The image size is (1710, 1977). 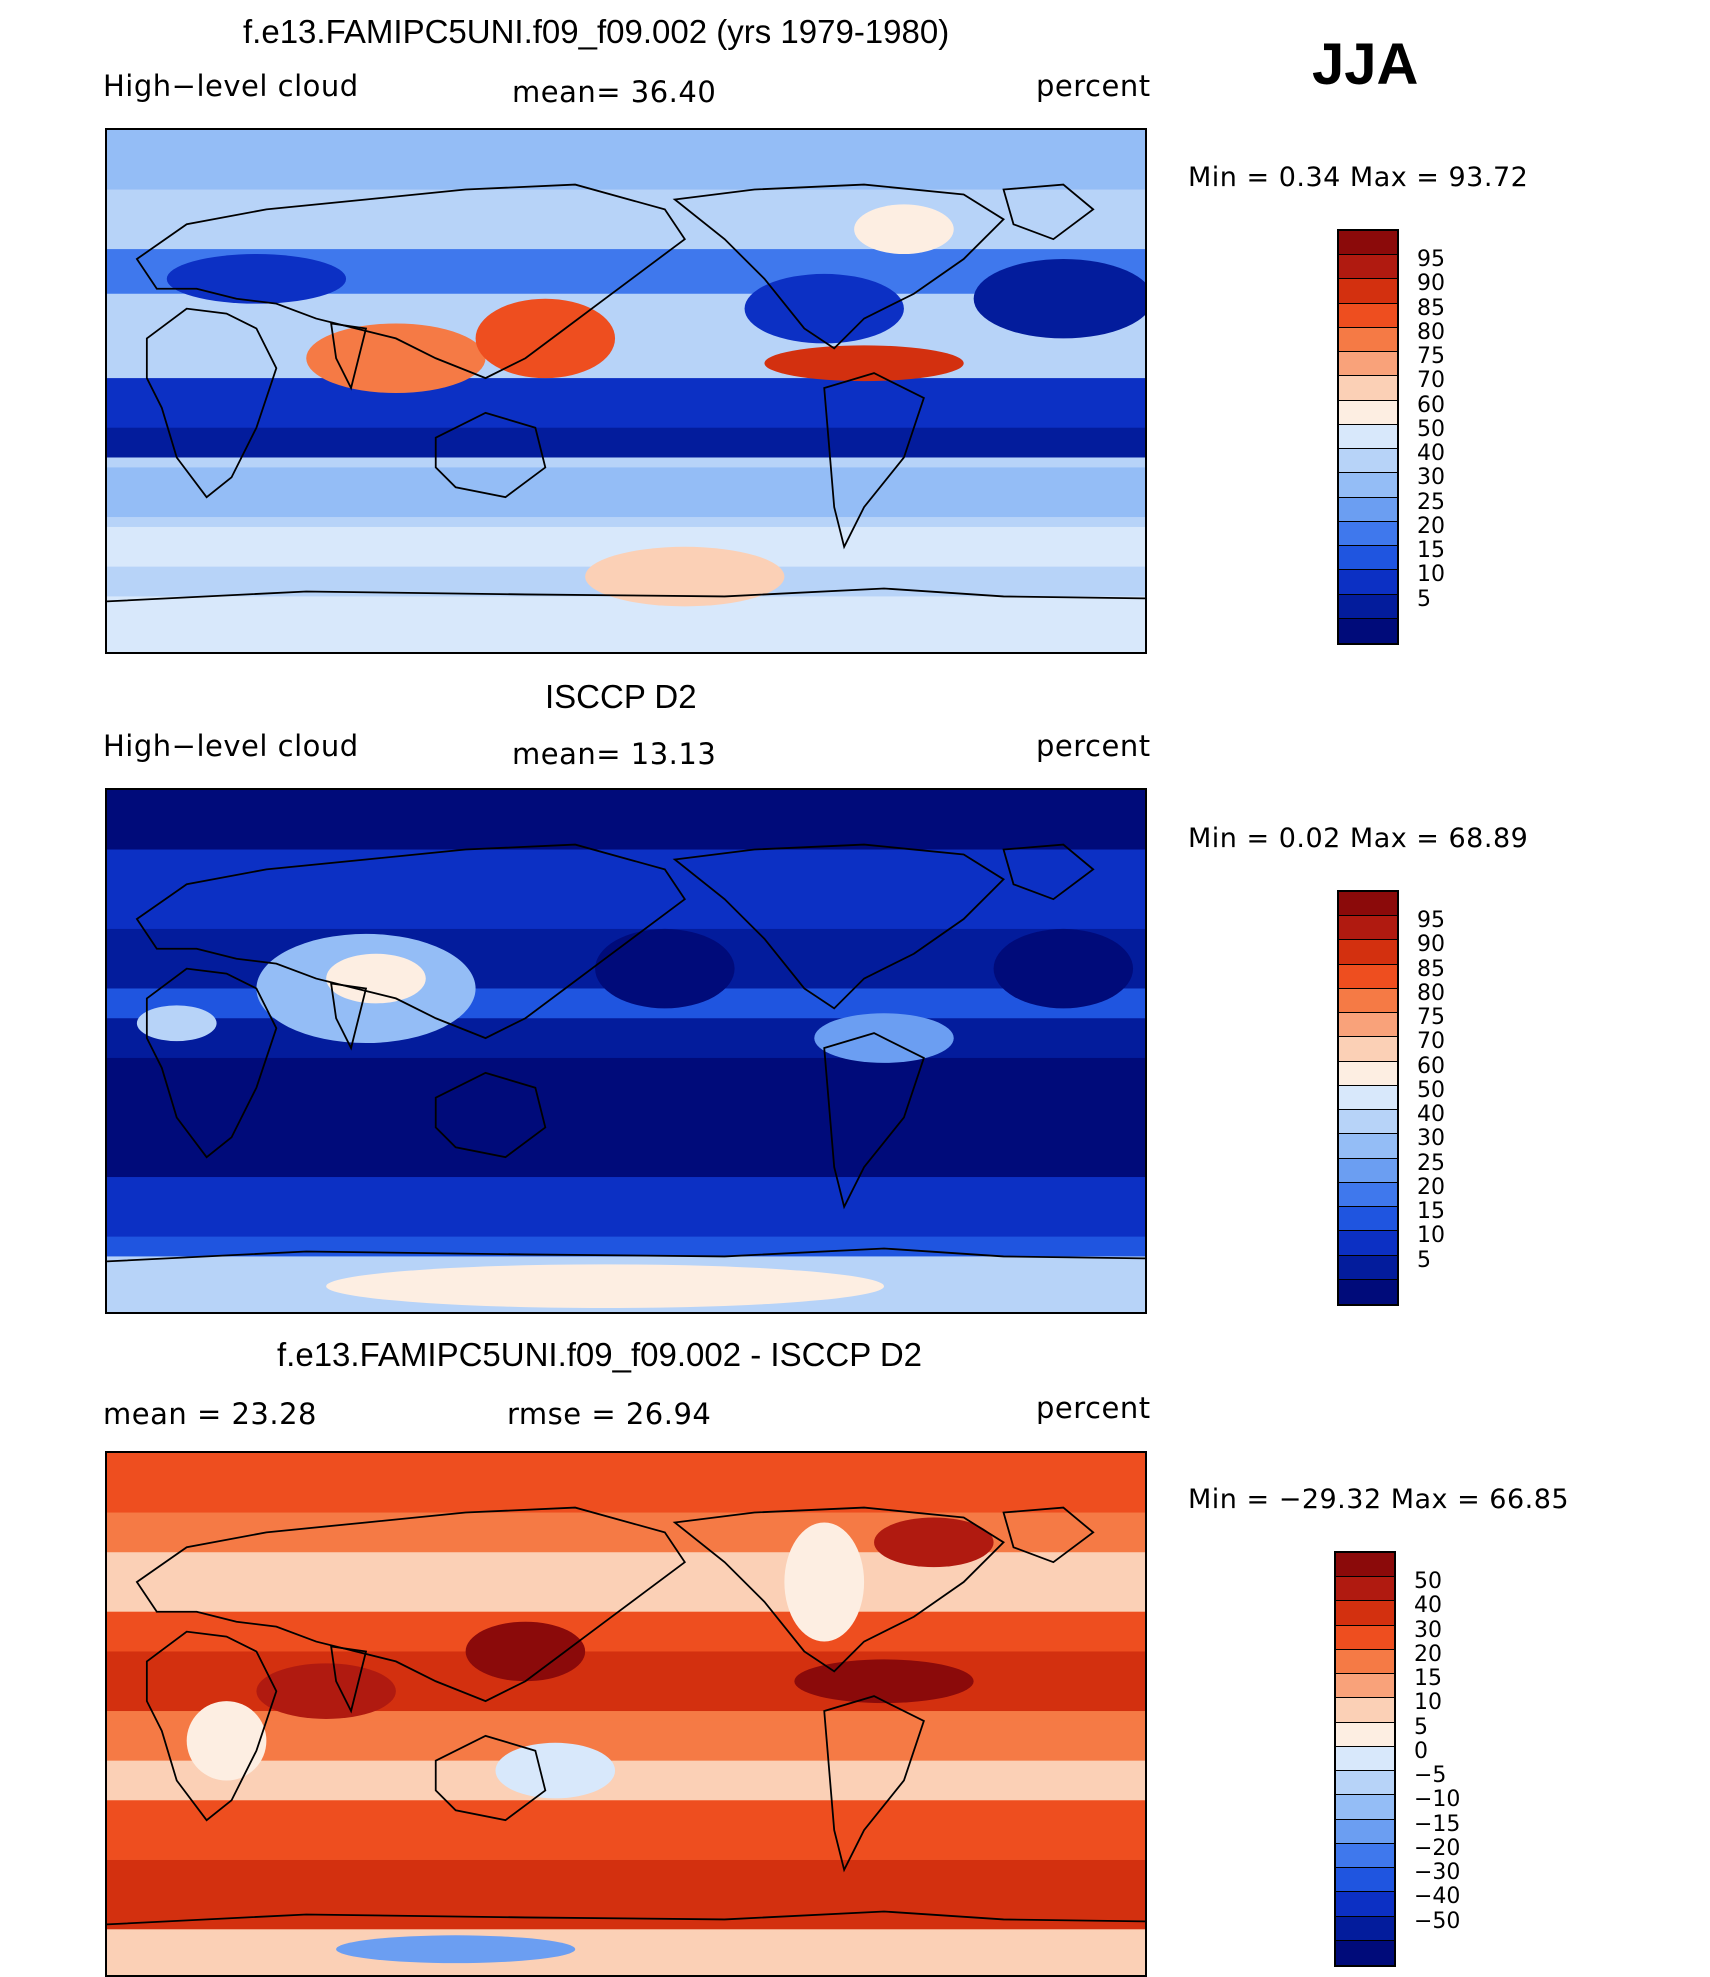 What do you see at coordinates (1093, 86) in the screenshot?
I see `panel-1-units-label: percent` at bounding box center [1093, 86].